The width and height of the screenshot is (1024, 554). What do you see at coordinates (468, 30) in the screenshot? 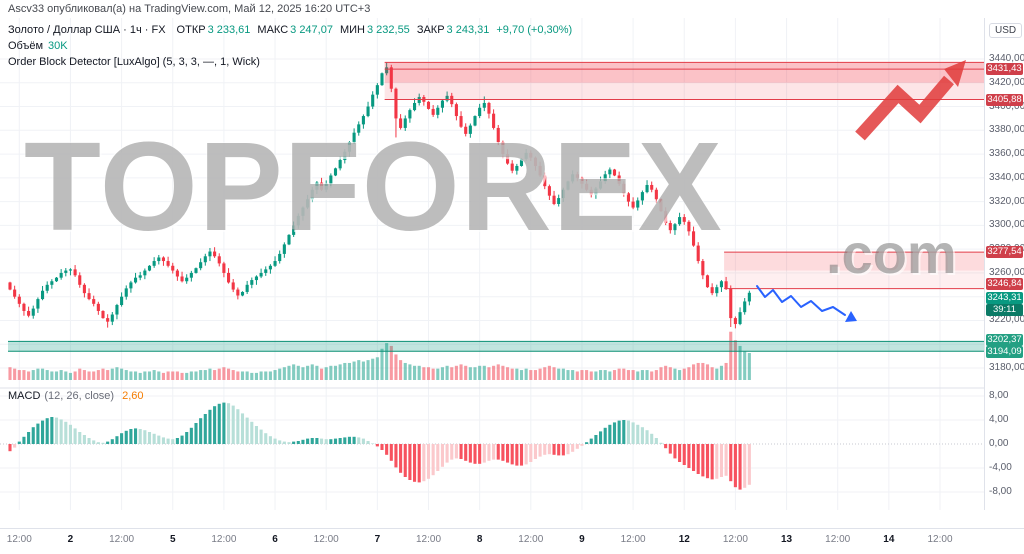
I see `ohlc-value: 3 243,31` at bounding box center [468, 30].